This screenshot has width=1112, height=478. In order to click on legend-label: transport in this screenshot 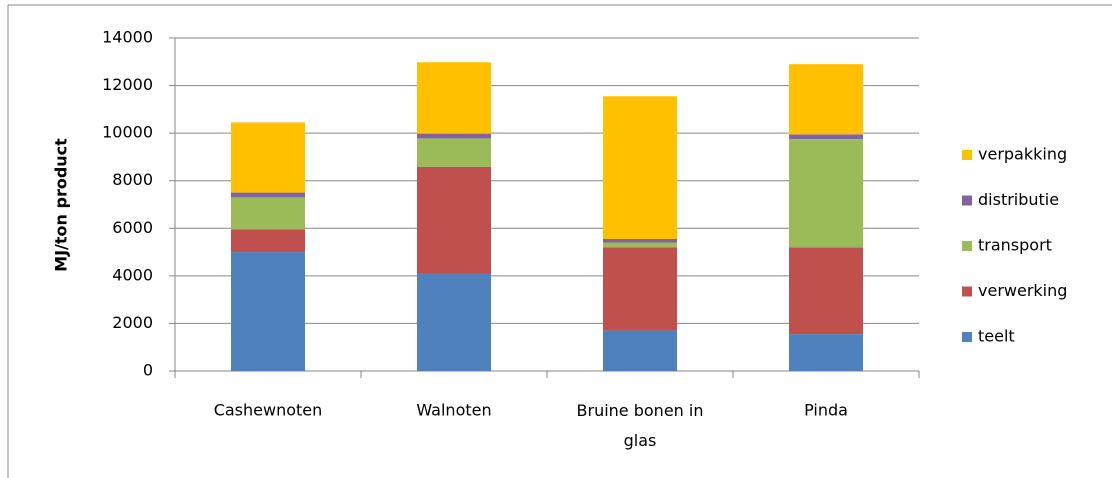, I will do `click(1015, 245)`.